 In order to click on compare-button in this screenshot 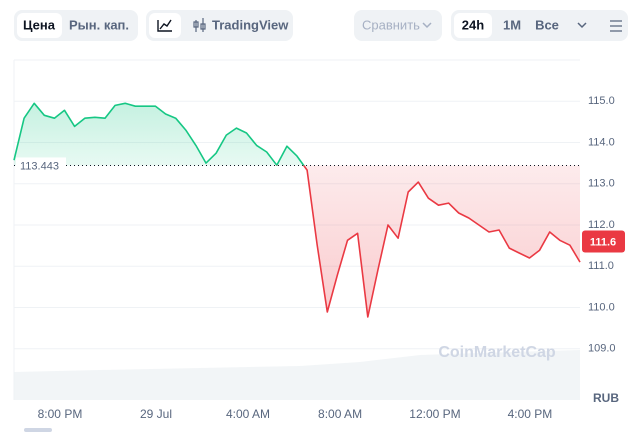, I will do `click(398, 25)`.